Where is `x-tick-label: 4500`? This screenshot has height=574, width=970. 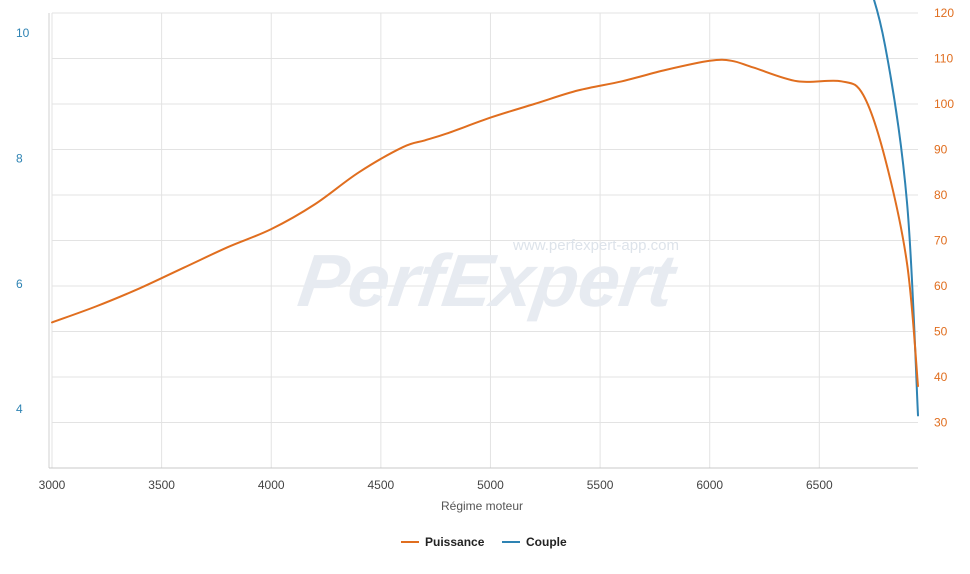
x-tick-label: 4500 is located at coordinates (381, 485).